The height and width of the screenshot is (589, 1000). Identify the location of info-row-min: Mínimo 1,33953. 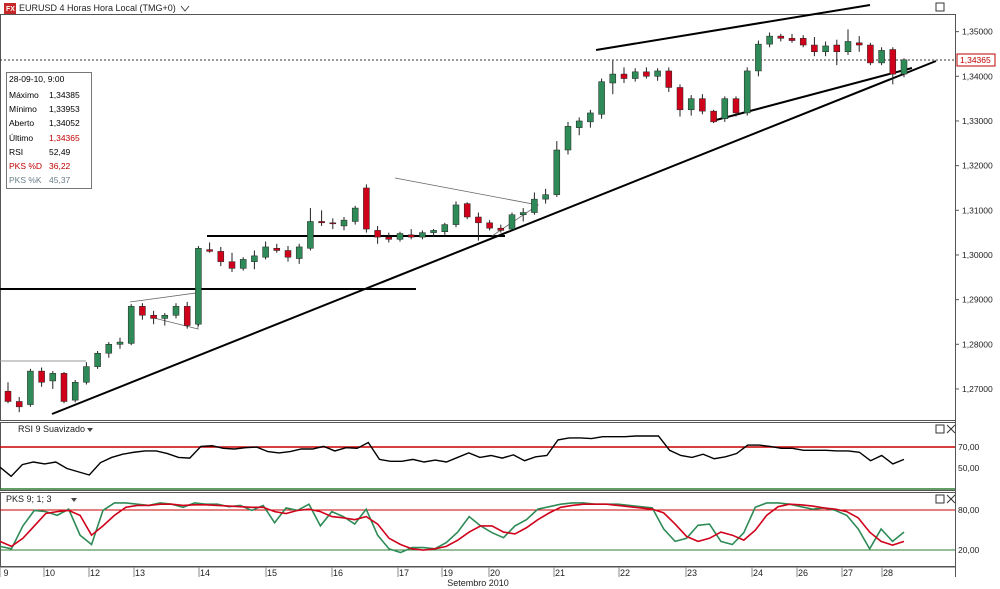
(49, 109).